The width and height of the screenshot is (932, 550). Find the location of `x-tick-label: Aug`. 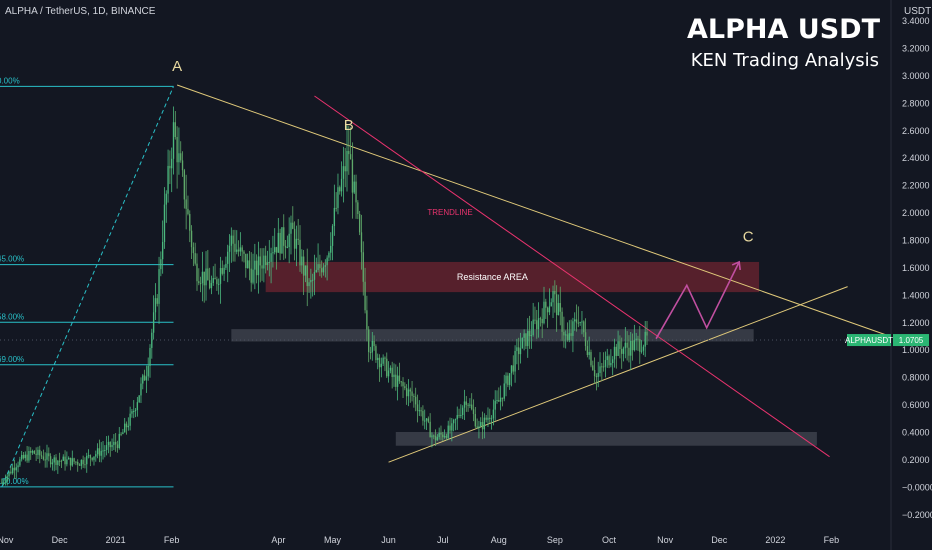

x-tick-label: Aug is located at coordinates (499, 540).